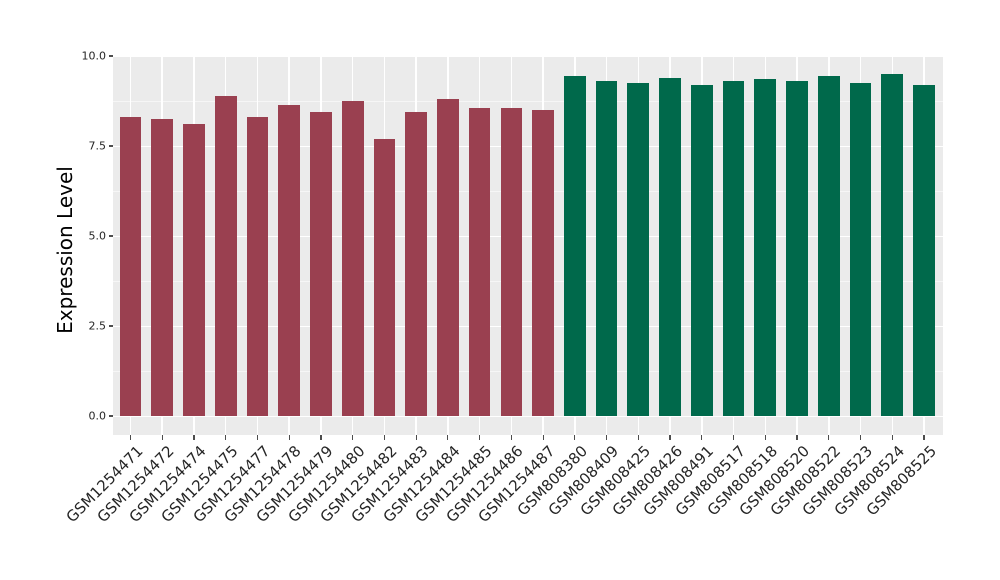 This screenshot has height=580, width=1000. What do you see at coordinates (511, 262) in the screenshot?
I see `bar-GSM1254486` at bounding box center [511, 262].